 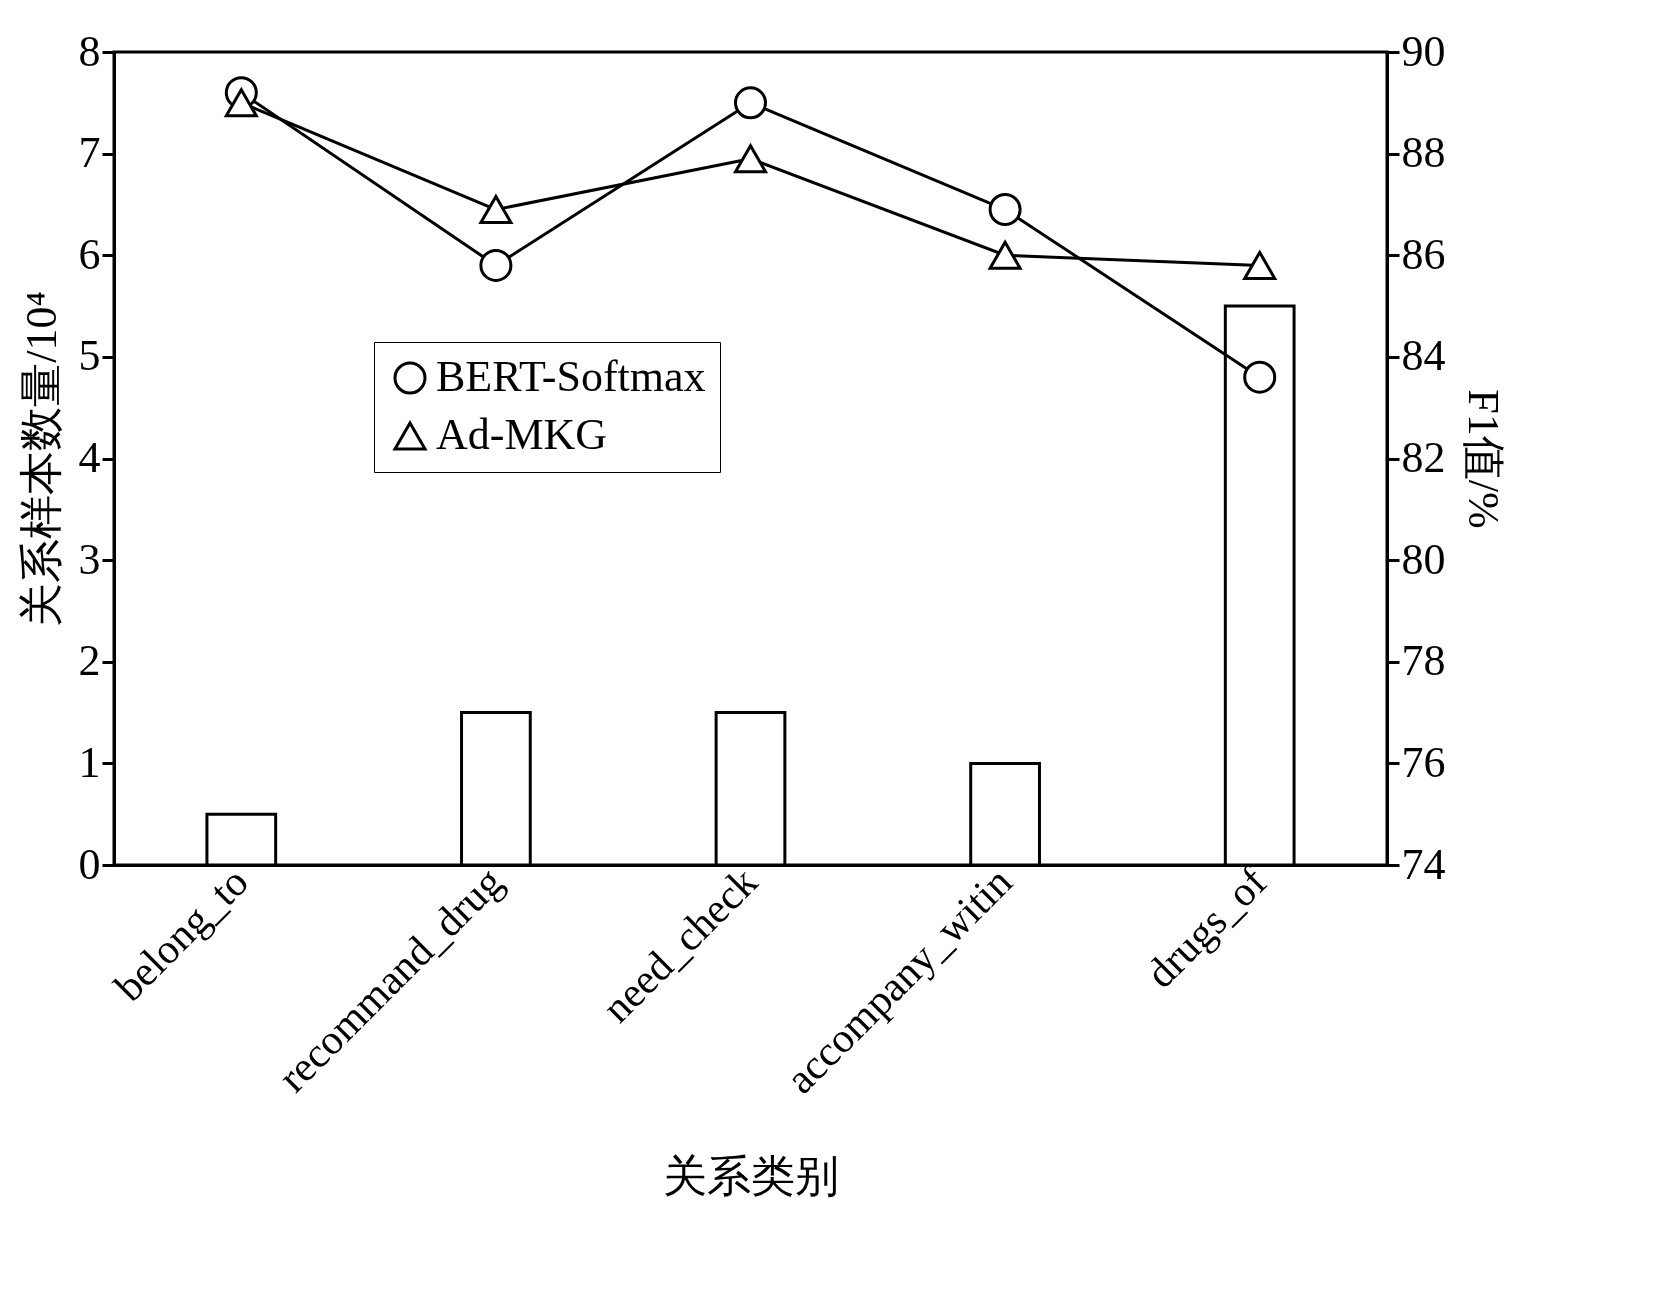 I want to click on y-tick-label: 5, so click(x=89, y=356).